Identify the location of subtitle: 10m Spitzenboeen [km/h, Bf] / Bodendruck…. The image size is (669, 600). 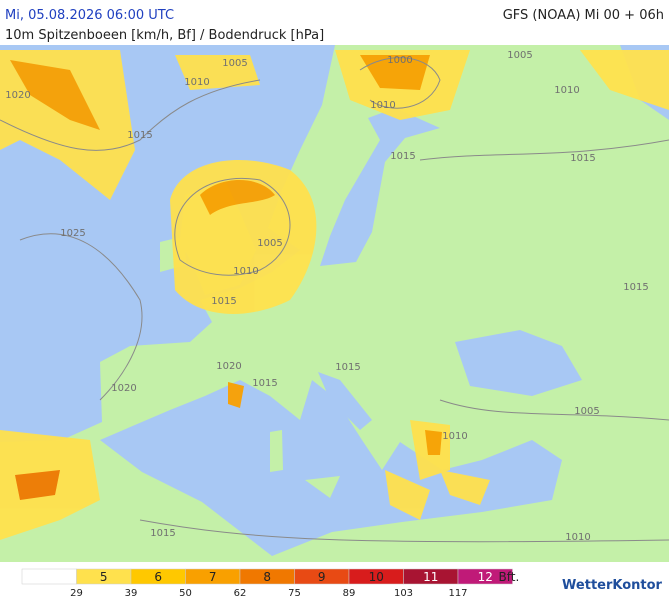
(164, 35).